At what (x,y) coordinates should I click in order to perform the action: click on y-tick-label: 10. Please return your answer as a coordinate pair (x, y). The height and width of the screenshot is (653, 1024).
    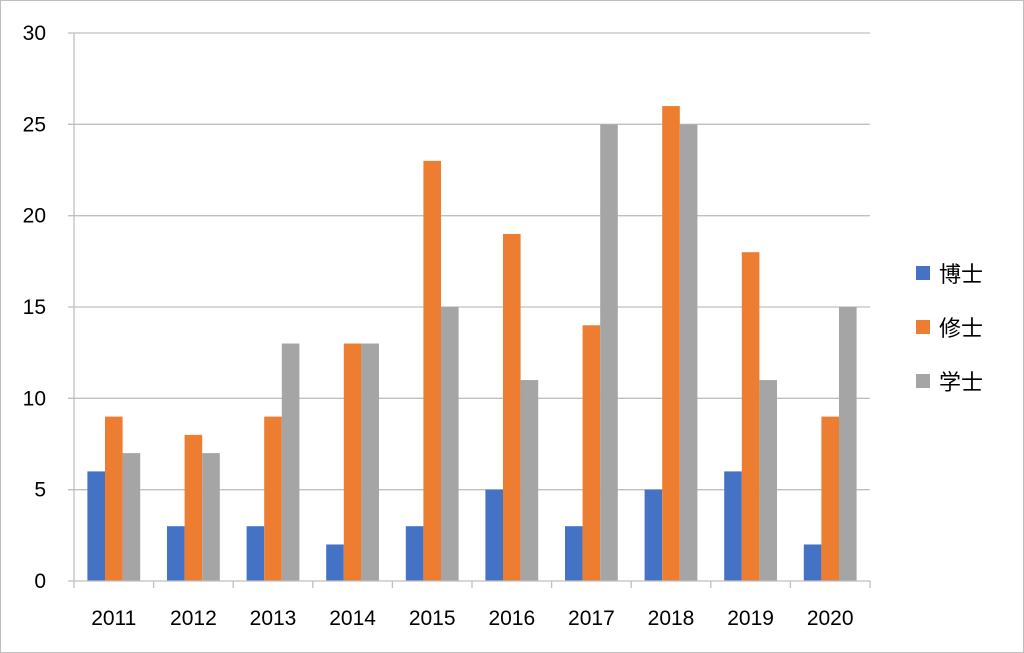
    Looking at the image, I should click on (34, 398).